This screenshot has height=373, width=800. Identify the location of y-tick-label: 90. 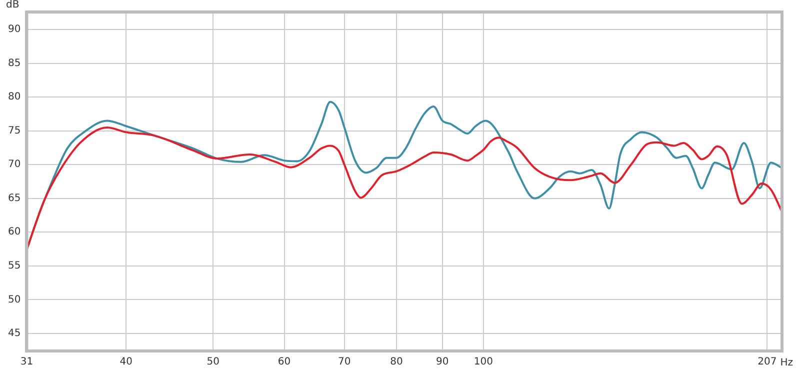
(14, 30).